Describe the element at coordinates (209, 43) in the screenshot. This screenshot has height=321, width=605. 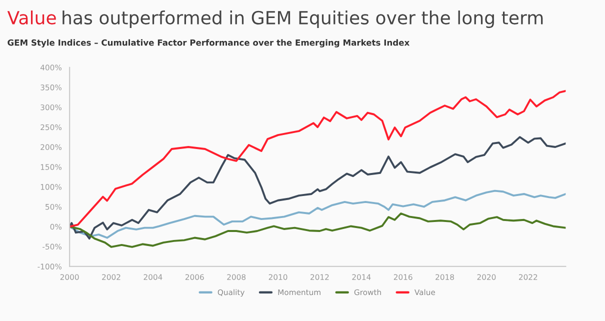
I see `chart-subtitle: GEM Style Indices – Cumulative Factor Performance over the Emerging Markets Index` at that location.